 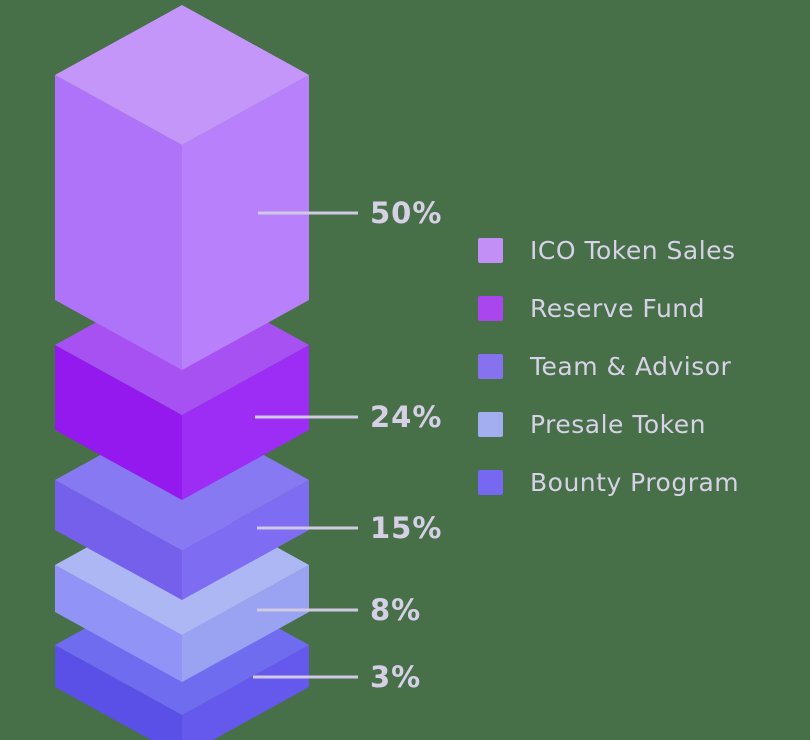 What do you see at coordinates (245, 623) in the screenshot?
I see `presale-right-face` at bounding box center [245, 623].